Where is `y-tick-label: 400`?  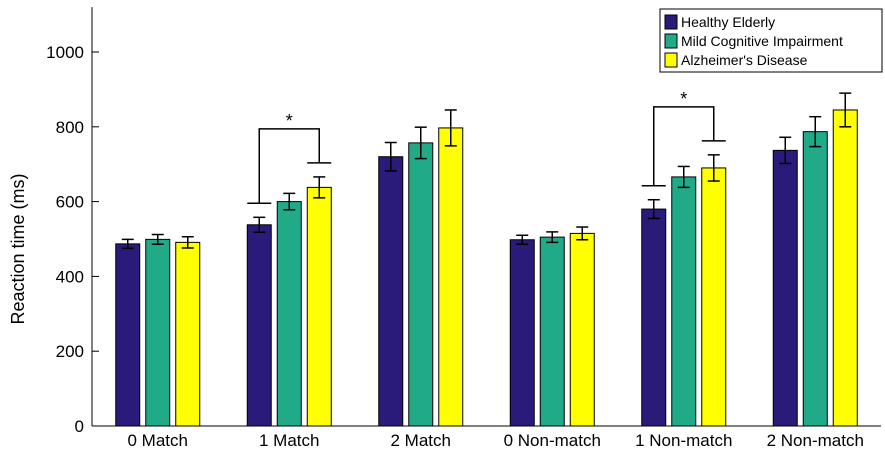
y-tick-label: 400 is located at coordinates (70, 276).